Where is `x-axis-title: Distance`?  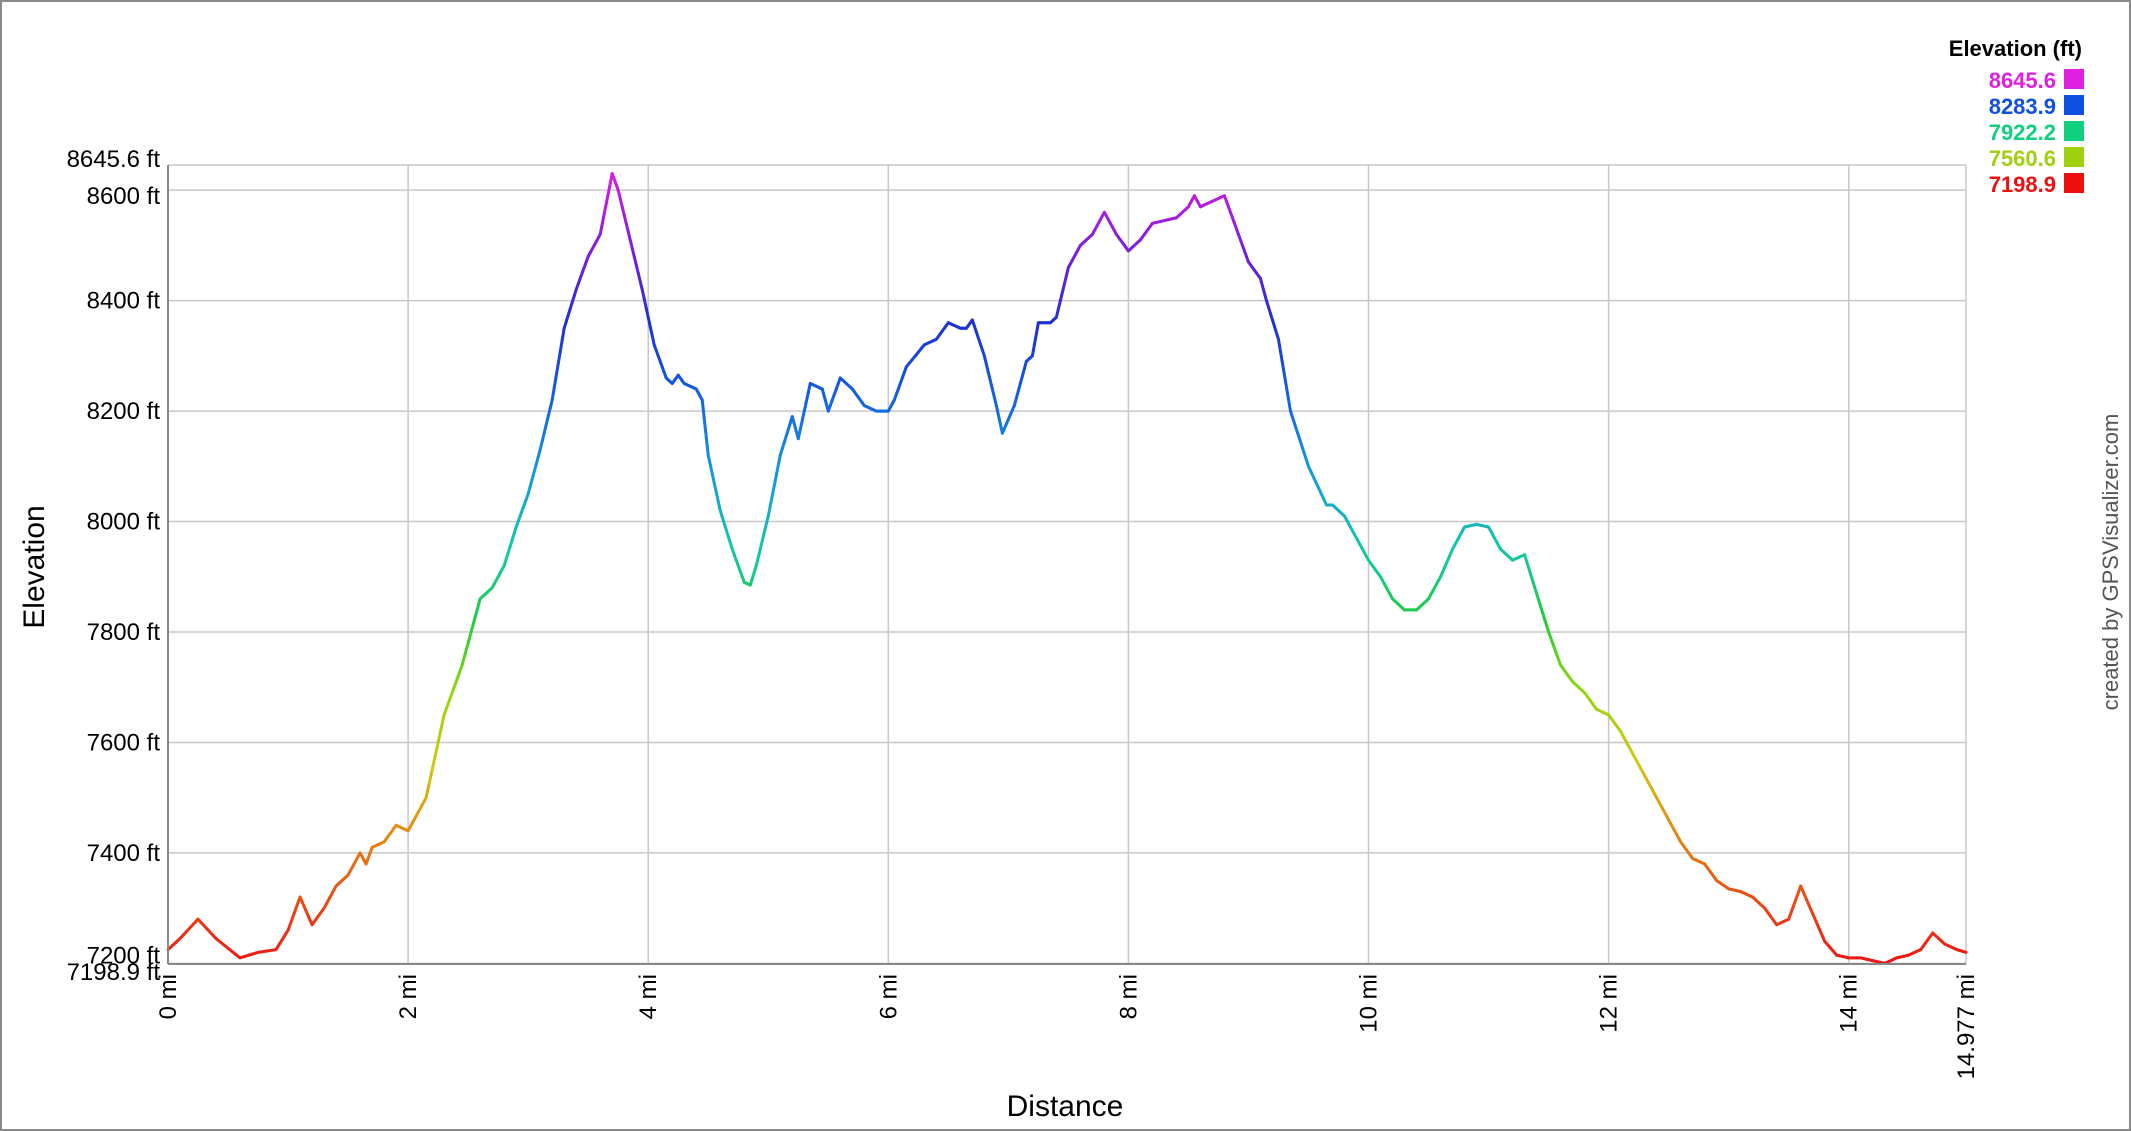 x-axis-title: Distance is located at coordinates (1065, 1106).